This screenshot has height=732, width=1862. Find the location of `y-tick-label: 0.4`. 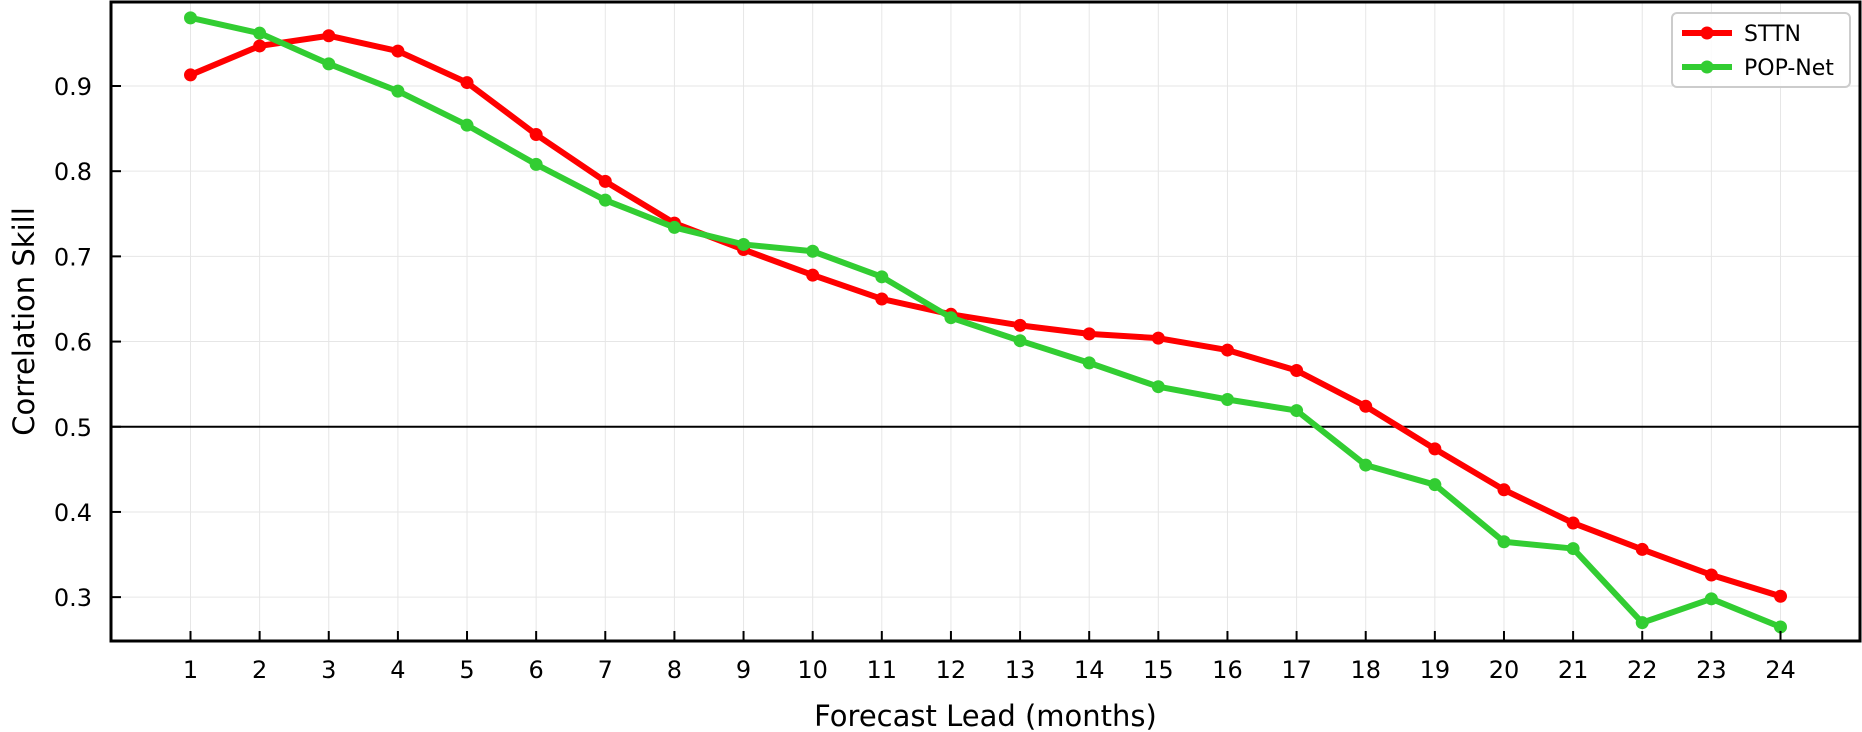

y-tick-label: 0.4 is located at coordinates (73, 513).